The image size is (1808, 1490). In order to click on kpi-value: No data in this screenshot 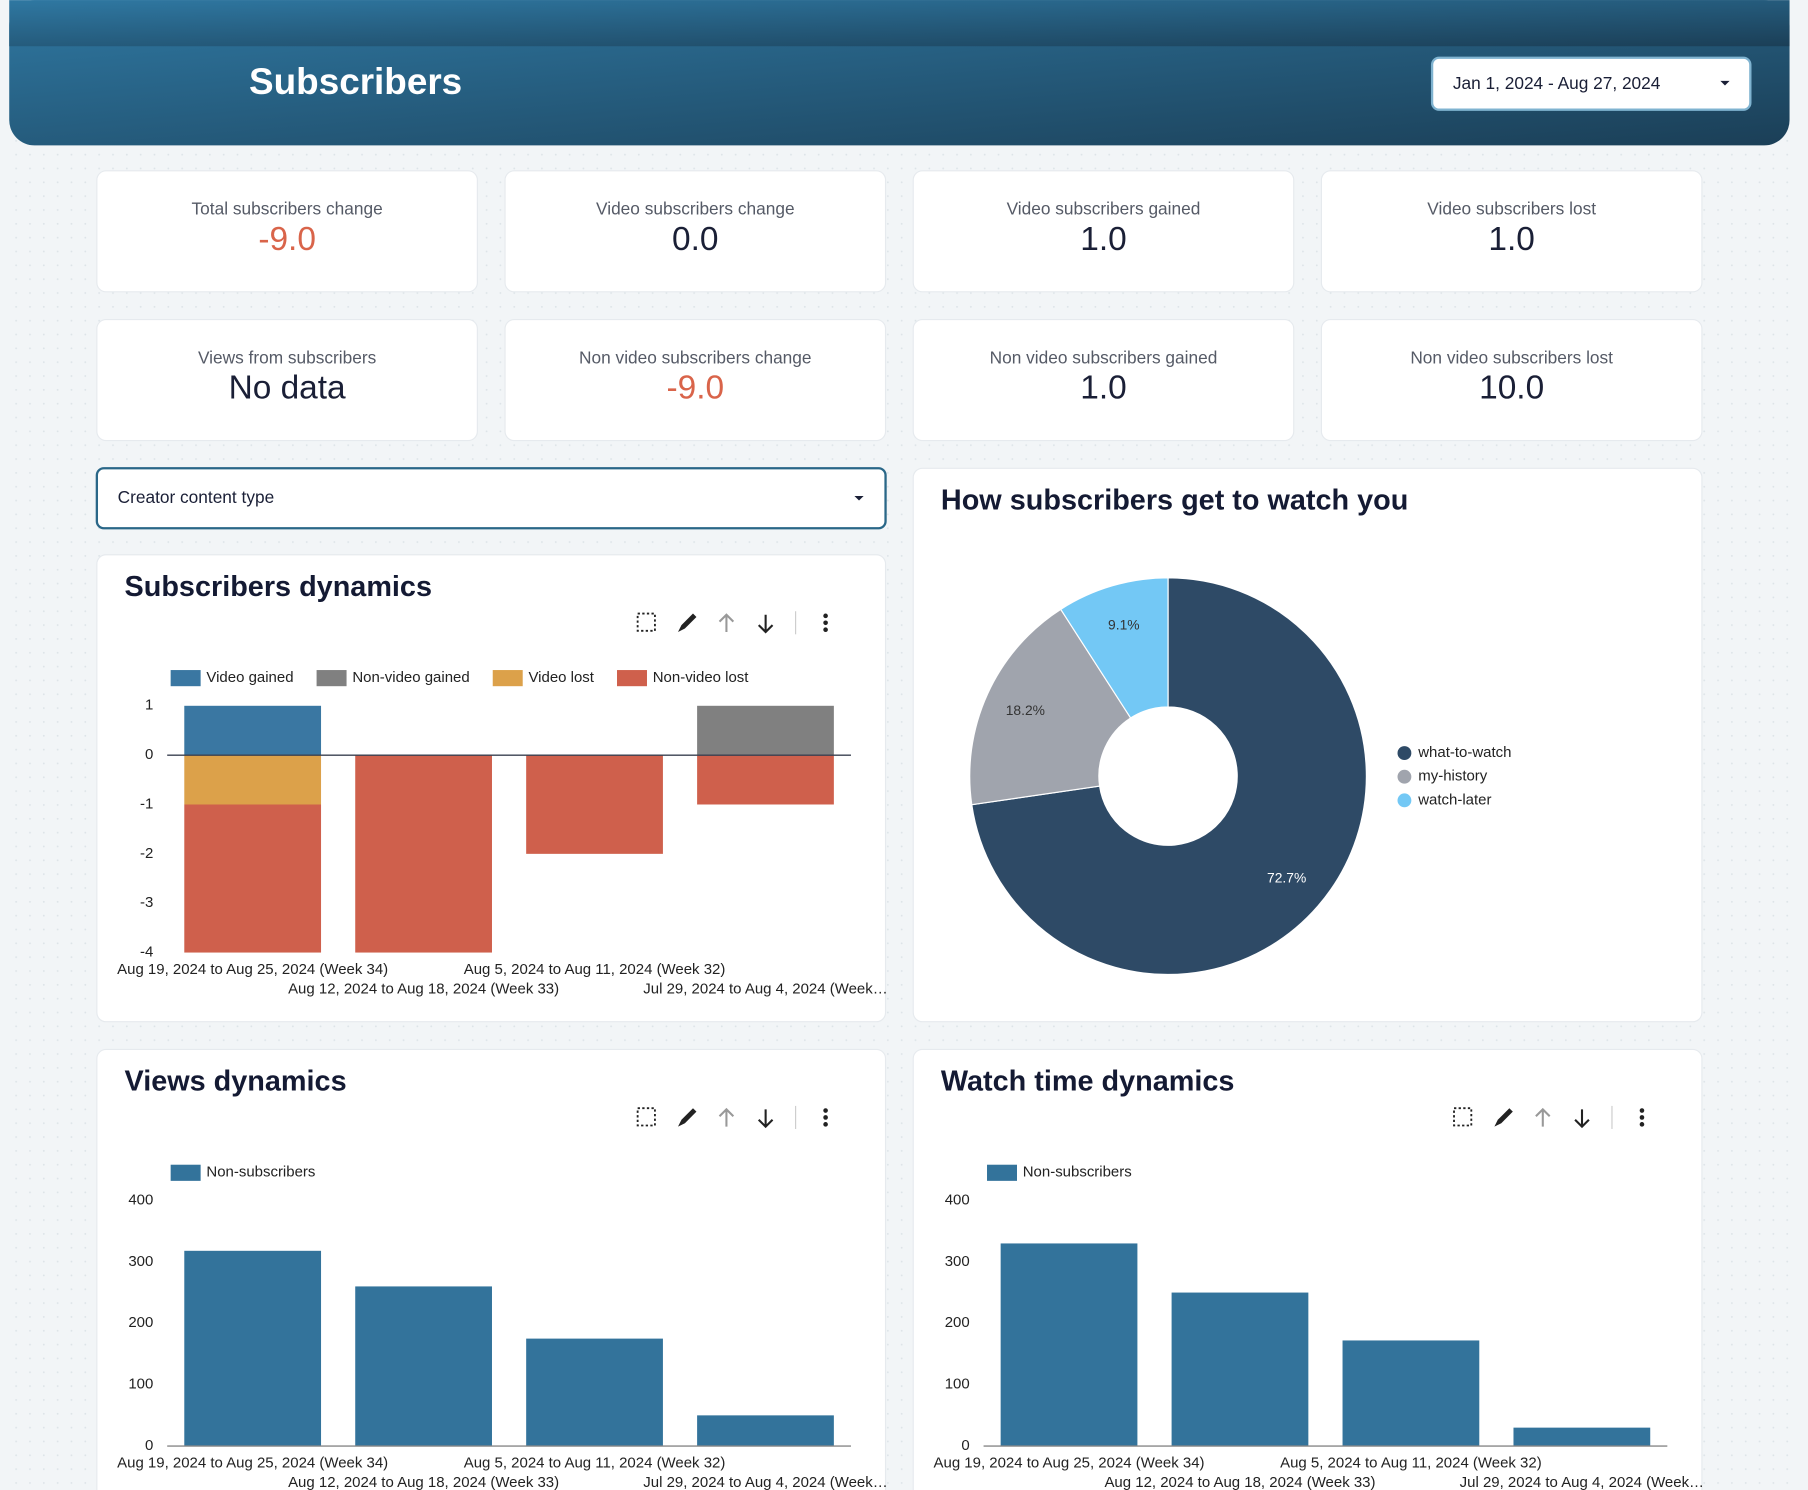, I will do `click(287, 388)`.